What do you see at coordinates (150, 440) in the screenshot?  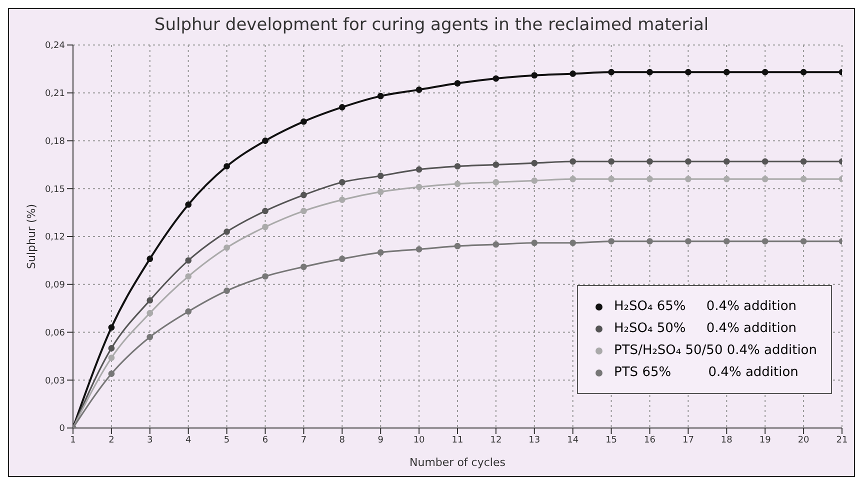 I see `x-tick-label: 3` at bounding box center [150, 440].